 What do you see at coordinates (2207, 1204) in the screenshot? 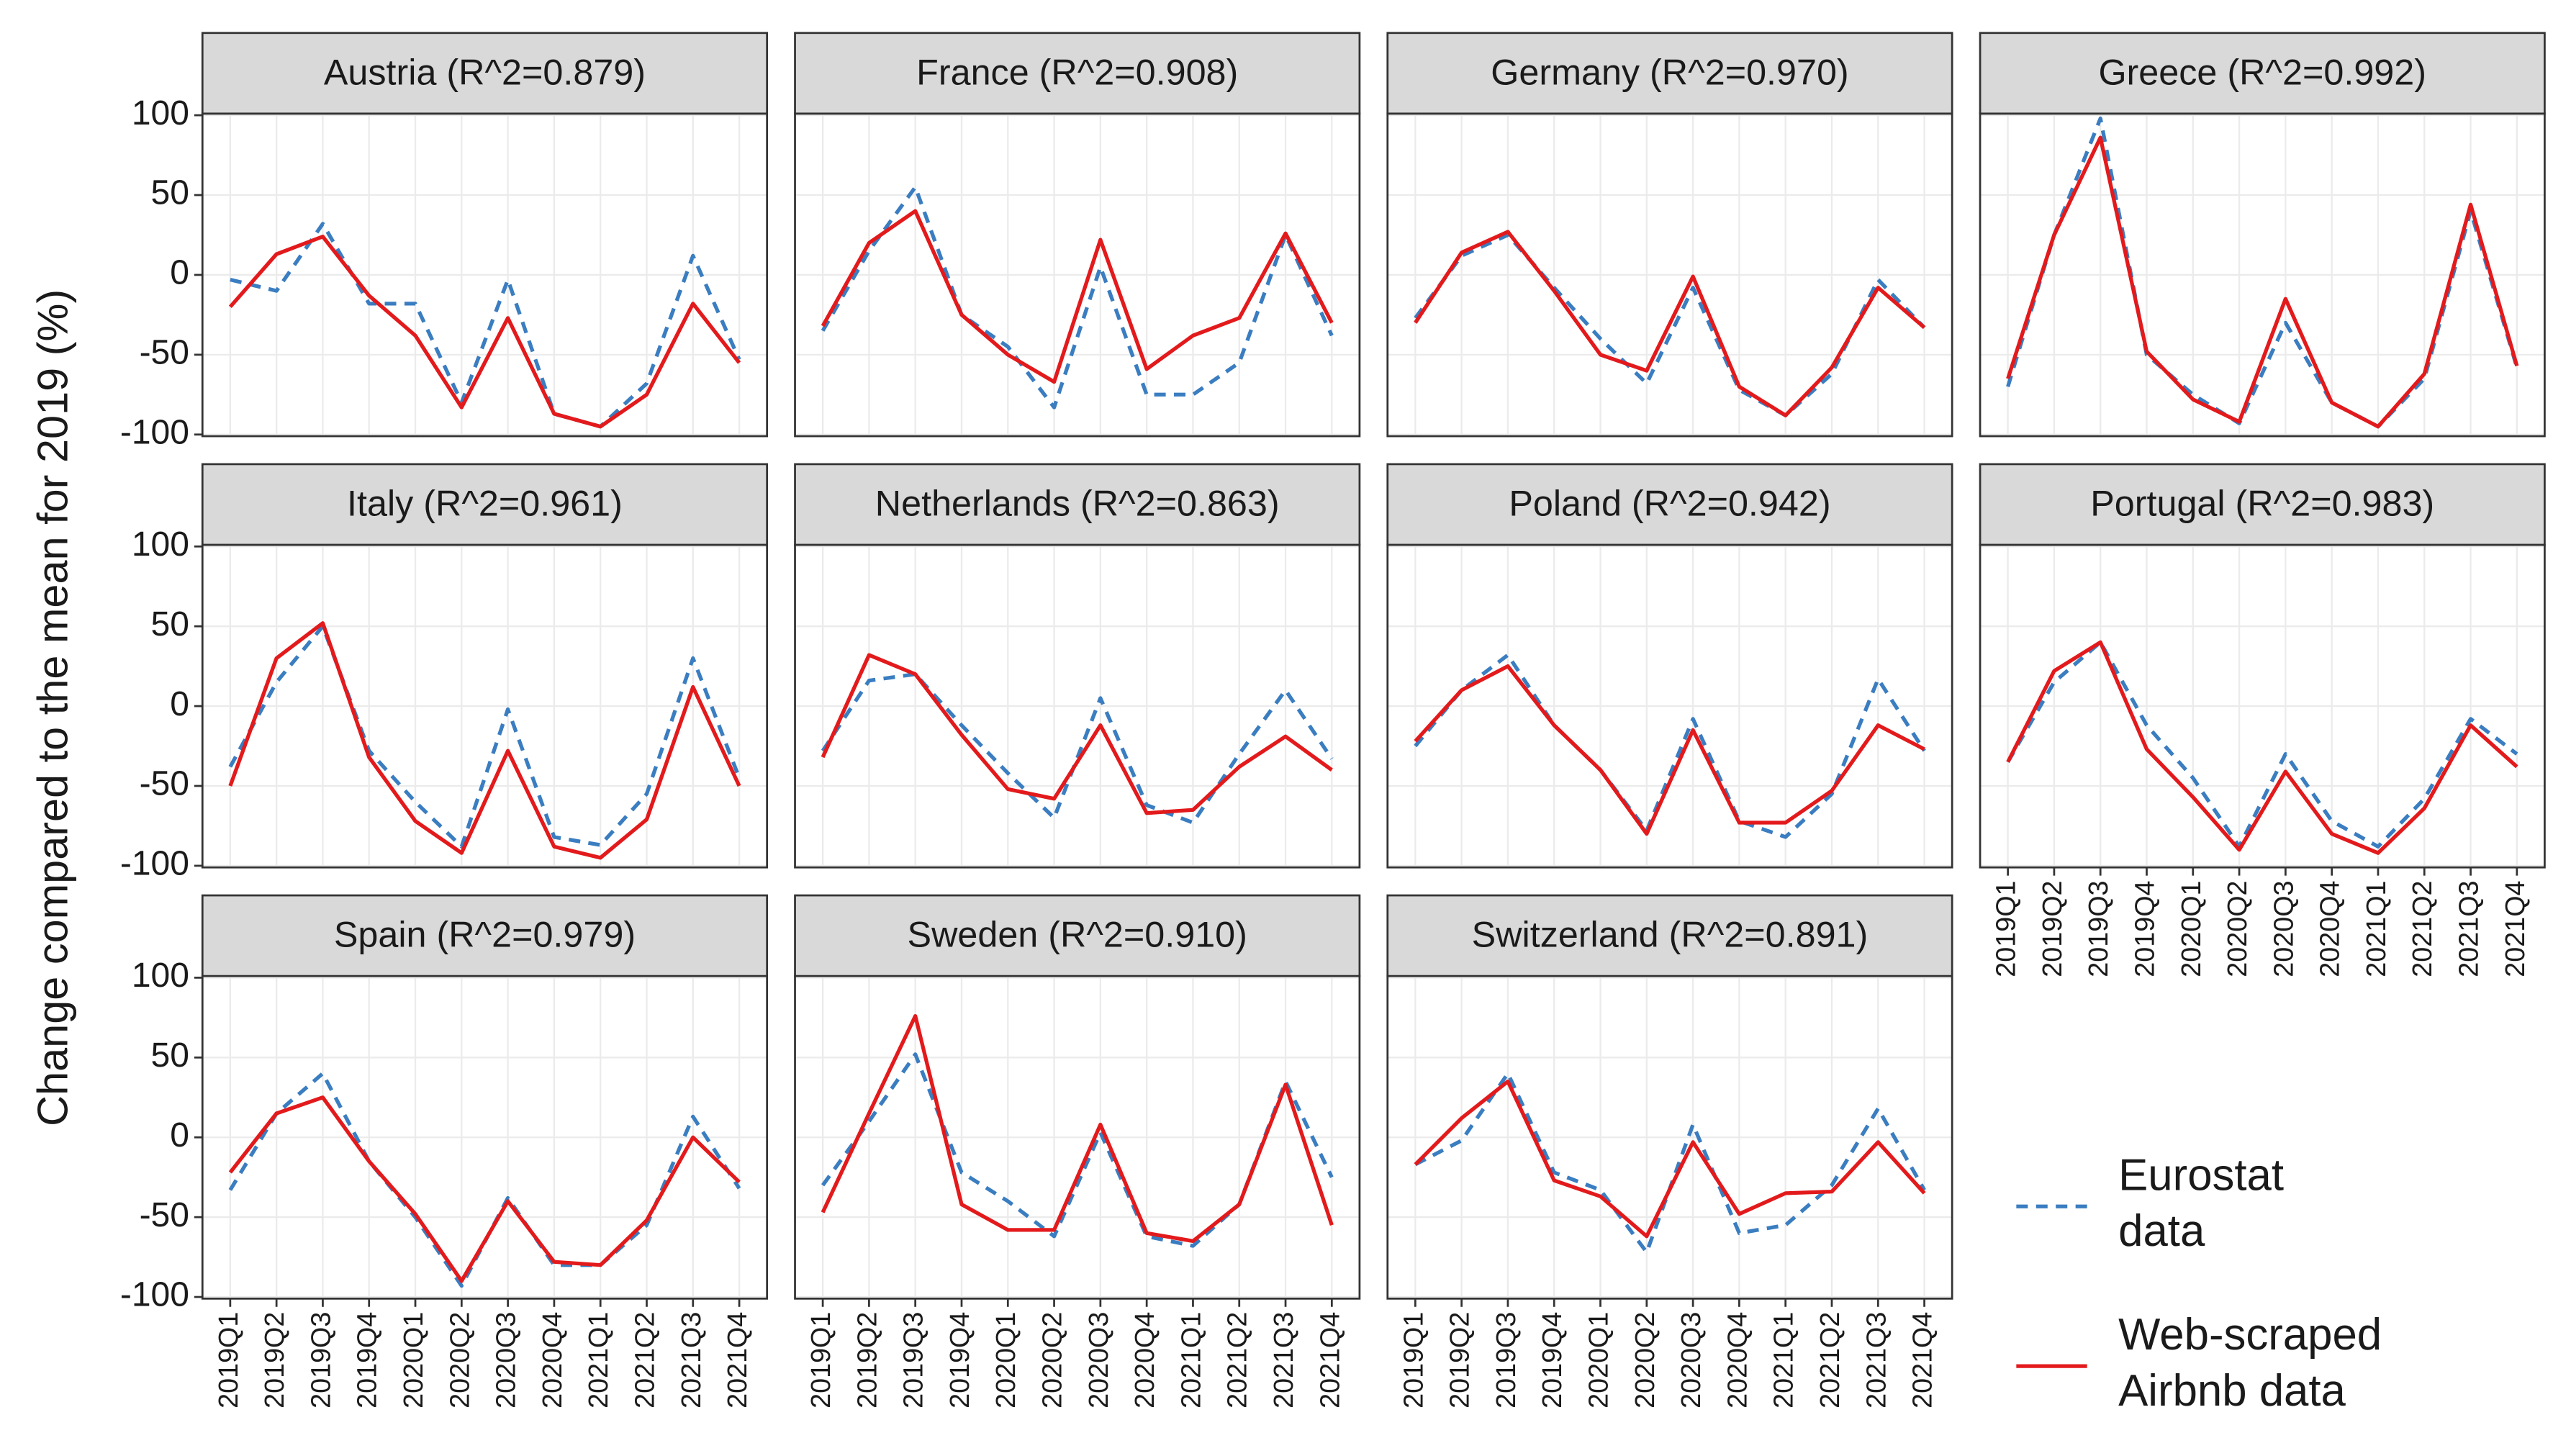
I see `legend-label: Eurostat data` at bounding box center [2207, 1204].